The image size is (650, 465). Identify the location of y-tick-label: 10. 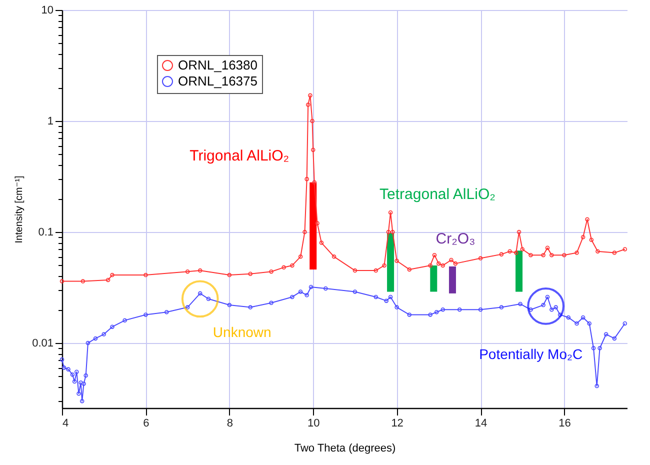
(47, 10).